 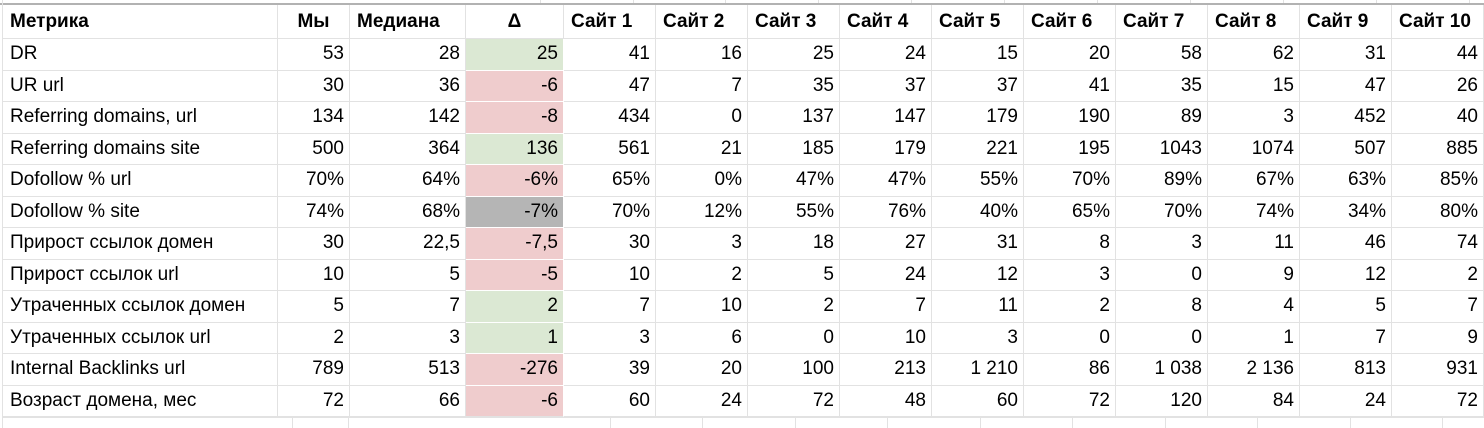 What do you see at coordinates (314, 118) in the screenshot?
I see `us-value-cell: 134` at bounding box center [314, 118].